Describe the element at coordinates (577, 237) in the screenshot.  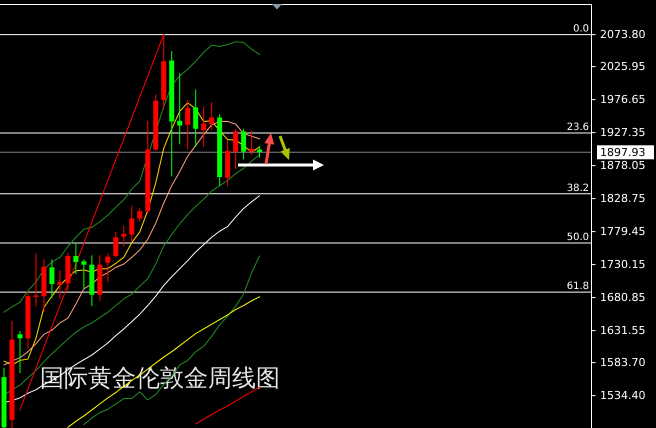
I see `ref-line-label: 50.0` at that location.